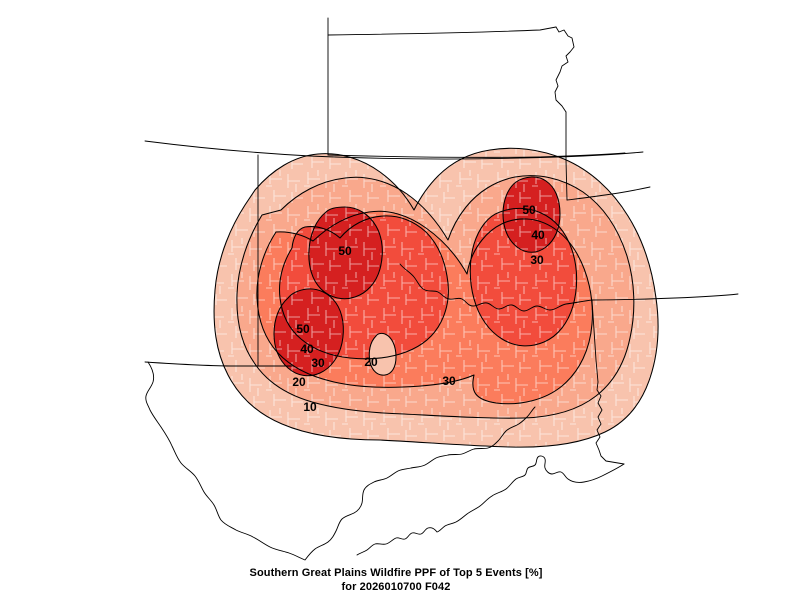 This screenshot has width=792, height=612. I want to click on kansas-missouri-east-line, so click(566, 156).